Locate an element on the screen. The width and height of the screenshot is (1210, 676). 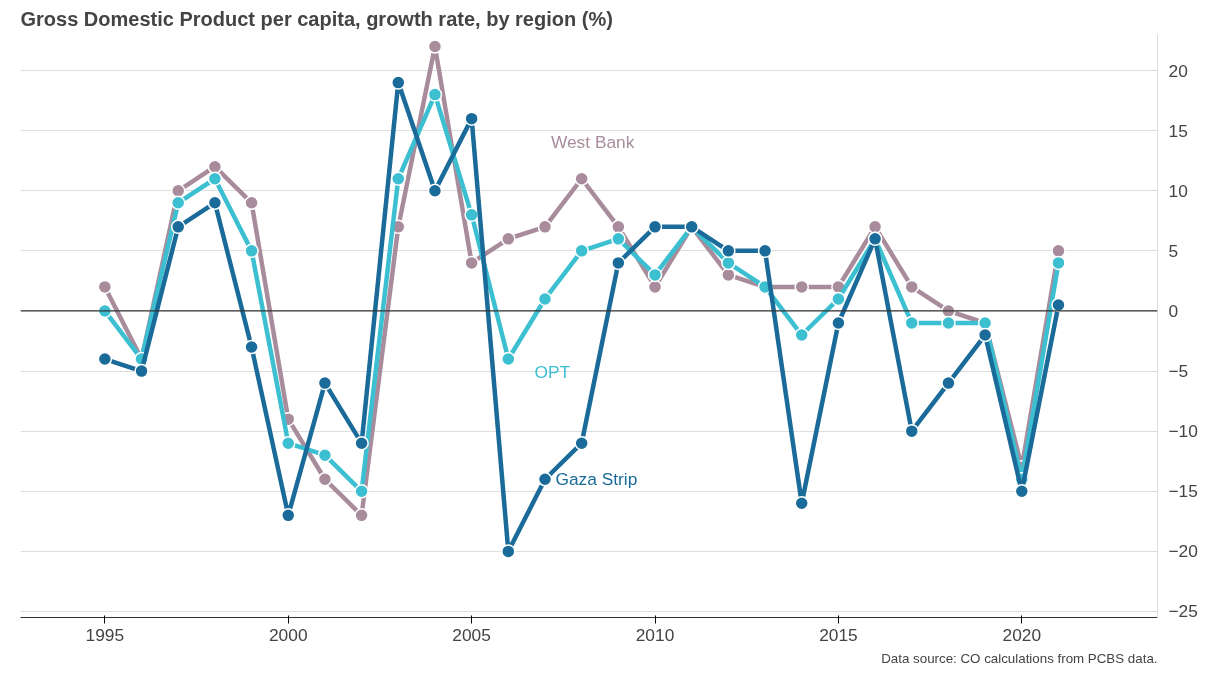
series-label: OPT is located at coordinates (552, 371).